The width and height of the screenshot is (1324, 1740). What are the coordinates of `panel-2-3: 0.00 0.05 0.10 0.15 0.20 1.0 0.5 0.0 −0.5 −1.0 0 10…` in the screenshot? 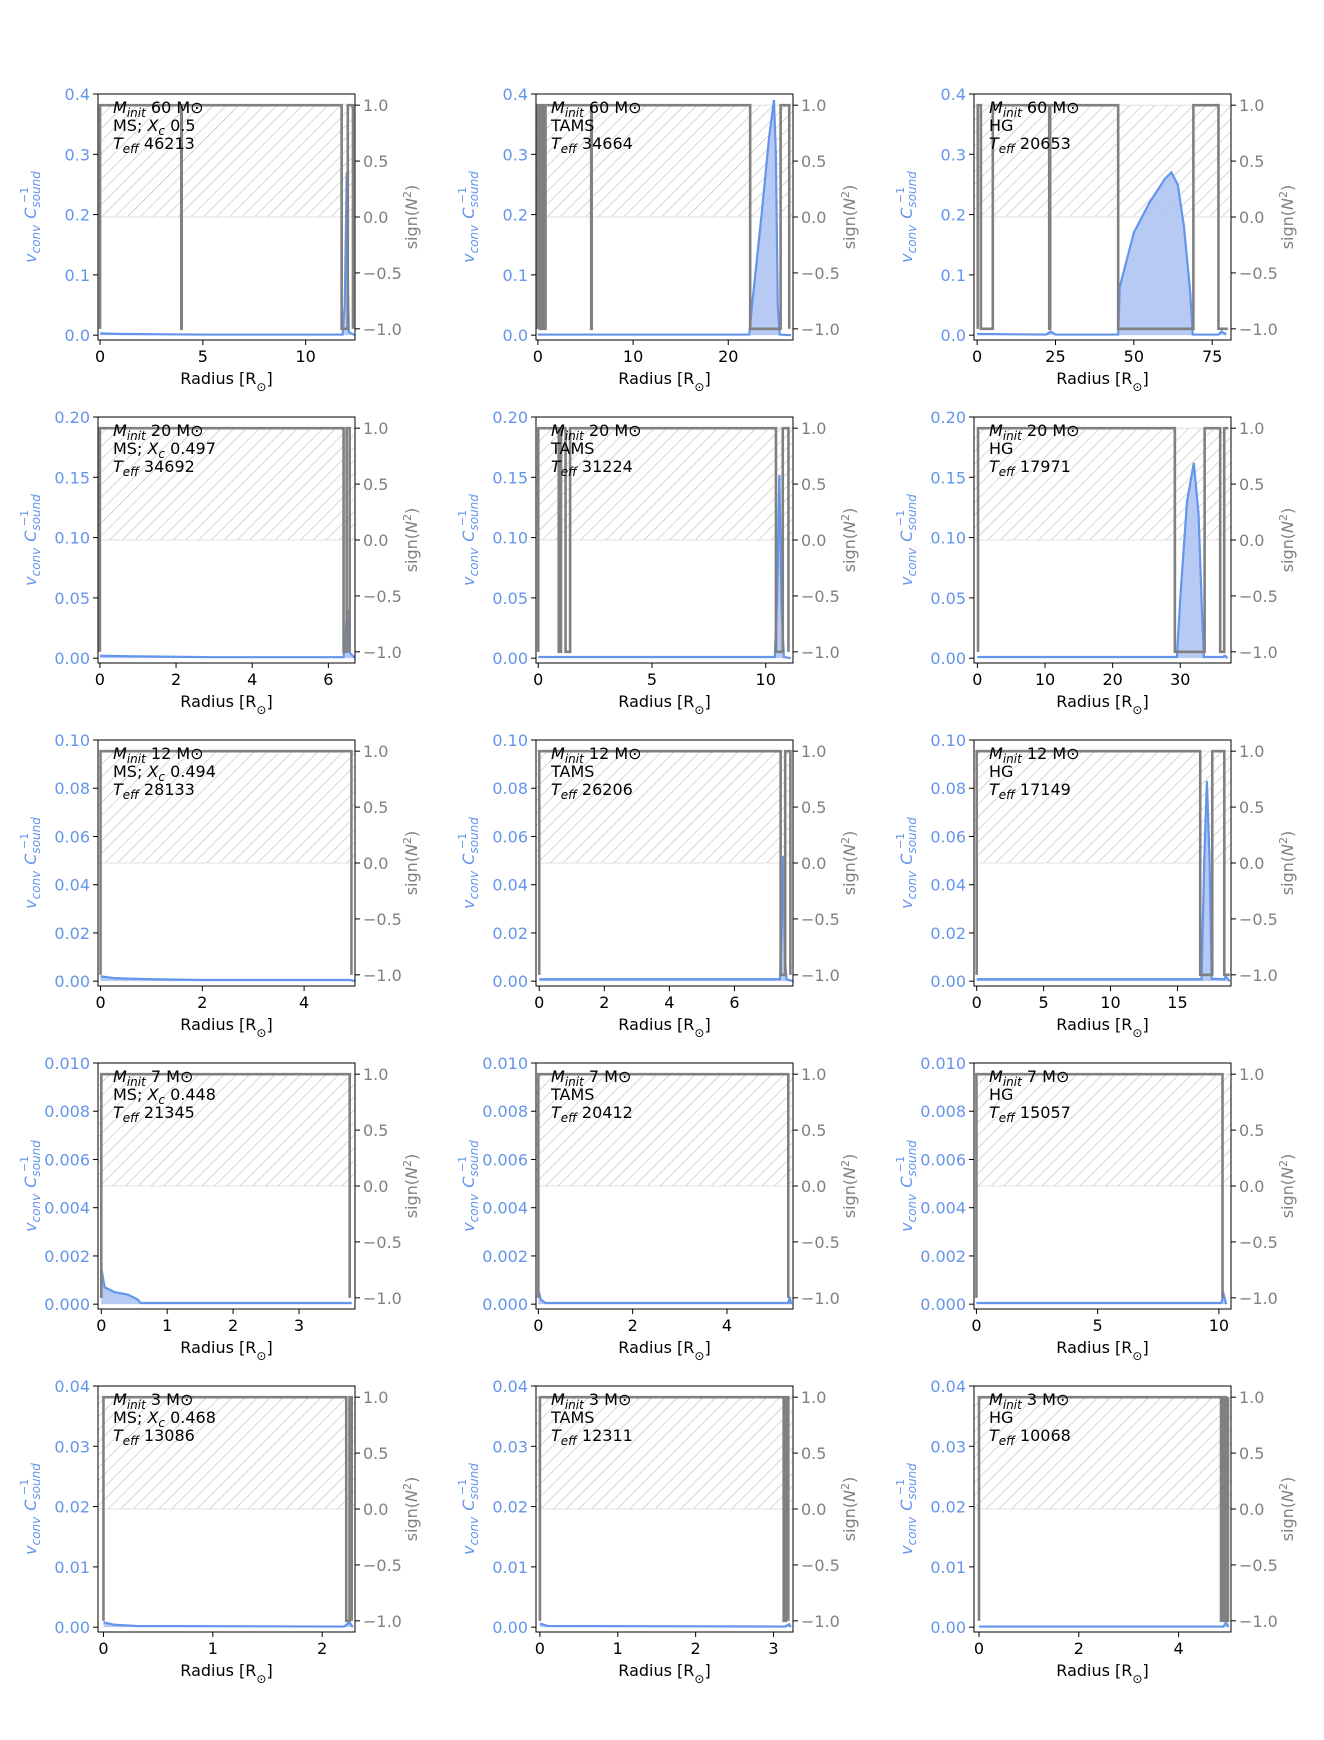 It's located at (1095, 562).